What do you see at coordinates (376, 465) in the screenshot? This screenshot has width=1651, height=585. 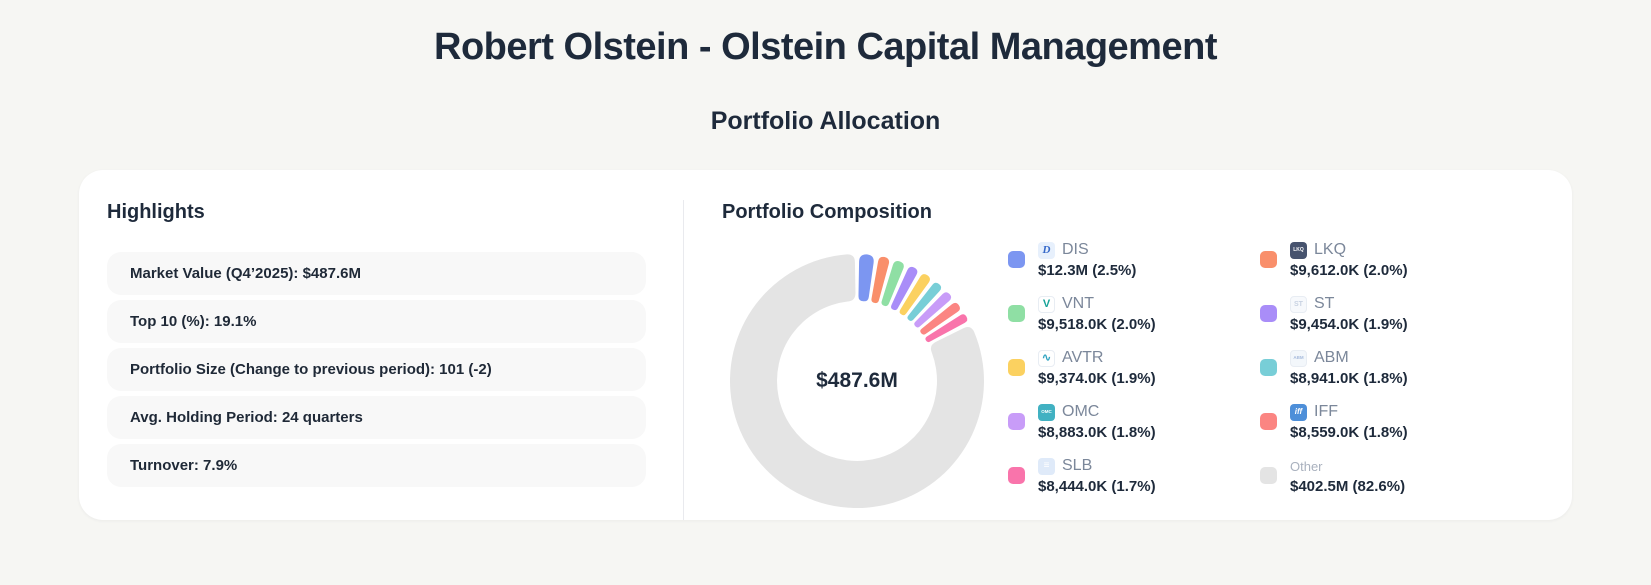 I see `highlight-item: Turnover: 7.9%` at bounding box center [376, 465].